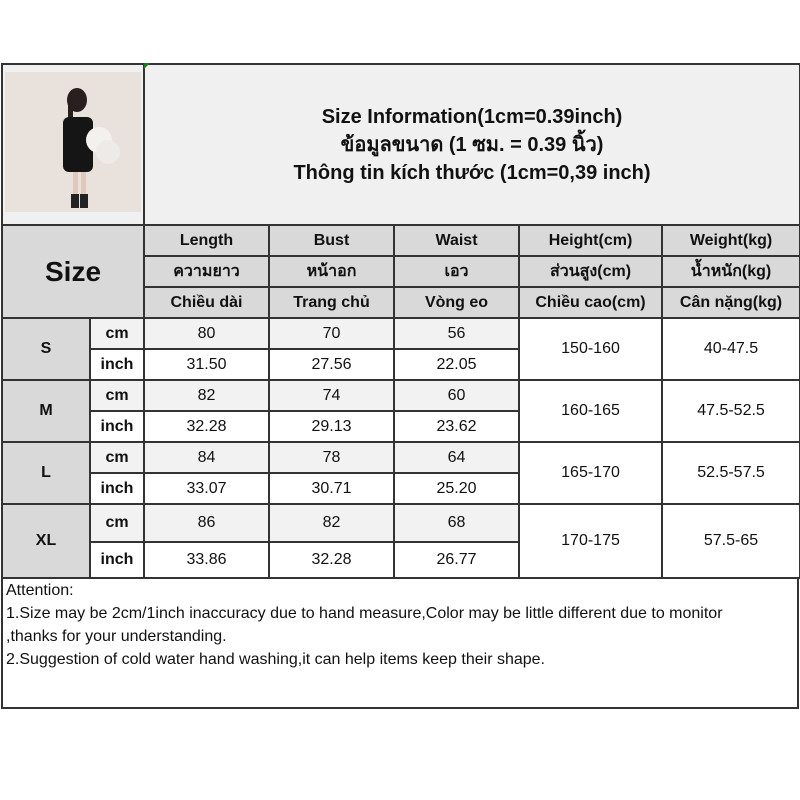 The image size is (800, 800). I want to click on table-row: inch 32.28 29.13 23.62, so click(401, 426).